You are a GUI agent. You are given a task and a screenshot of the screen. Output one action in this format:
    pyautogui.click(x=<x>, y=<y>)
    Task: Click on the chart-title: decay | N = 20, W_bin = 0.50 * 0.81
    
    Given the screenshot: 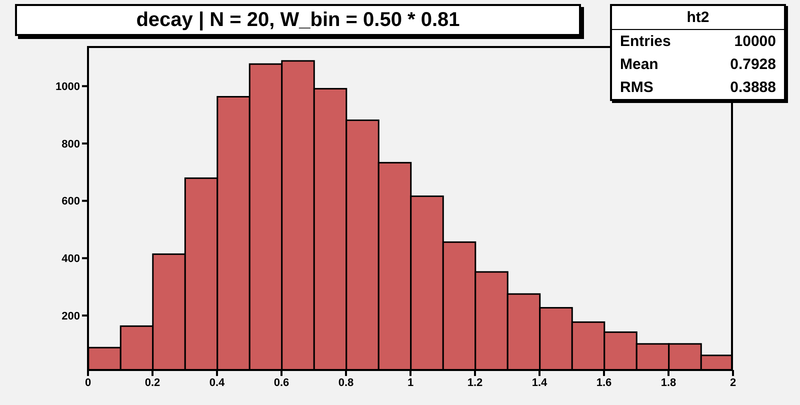 What is the action you would take?
    pyautogui.click(x=298, y=20)
    